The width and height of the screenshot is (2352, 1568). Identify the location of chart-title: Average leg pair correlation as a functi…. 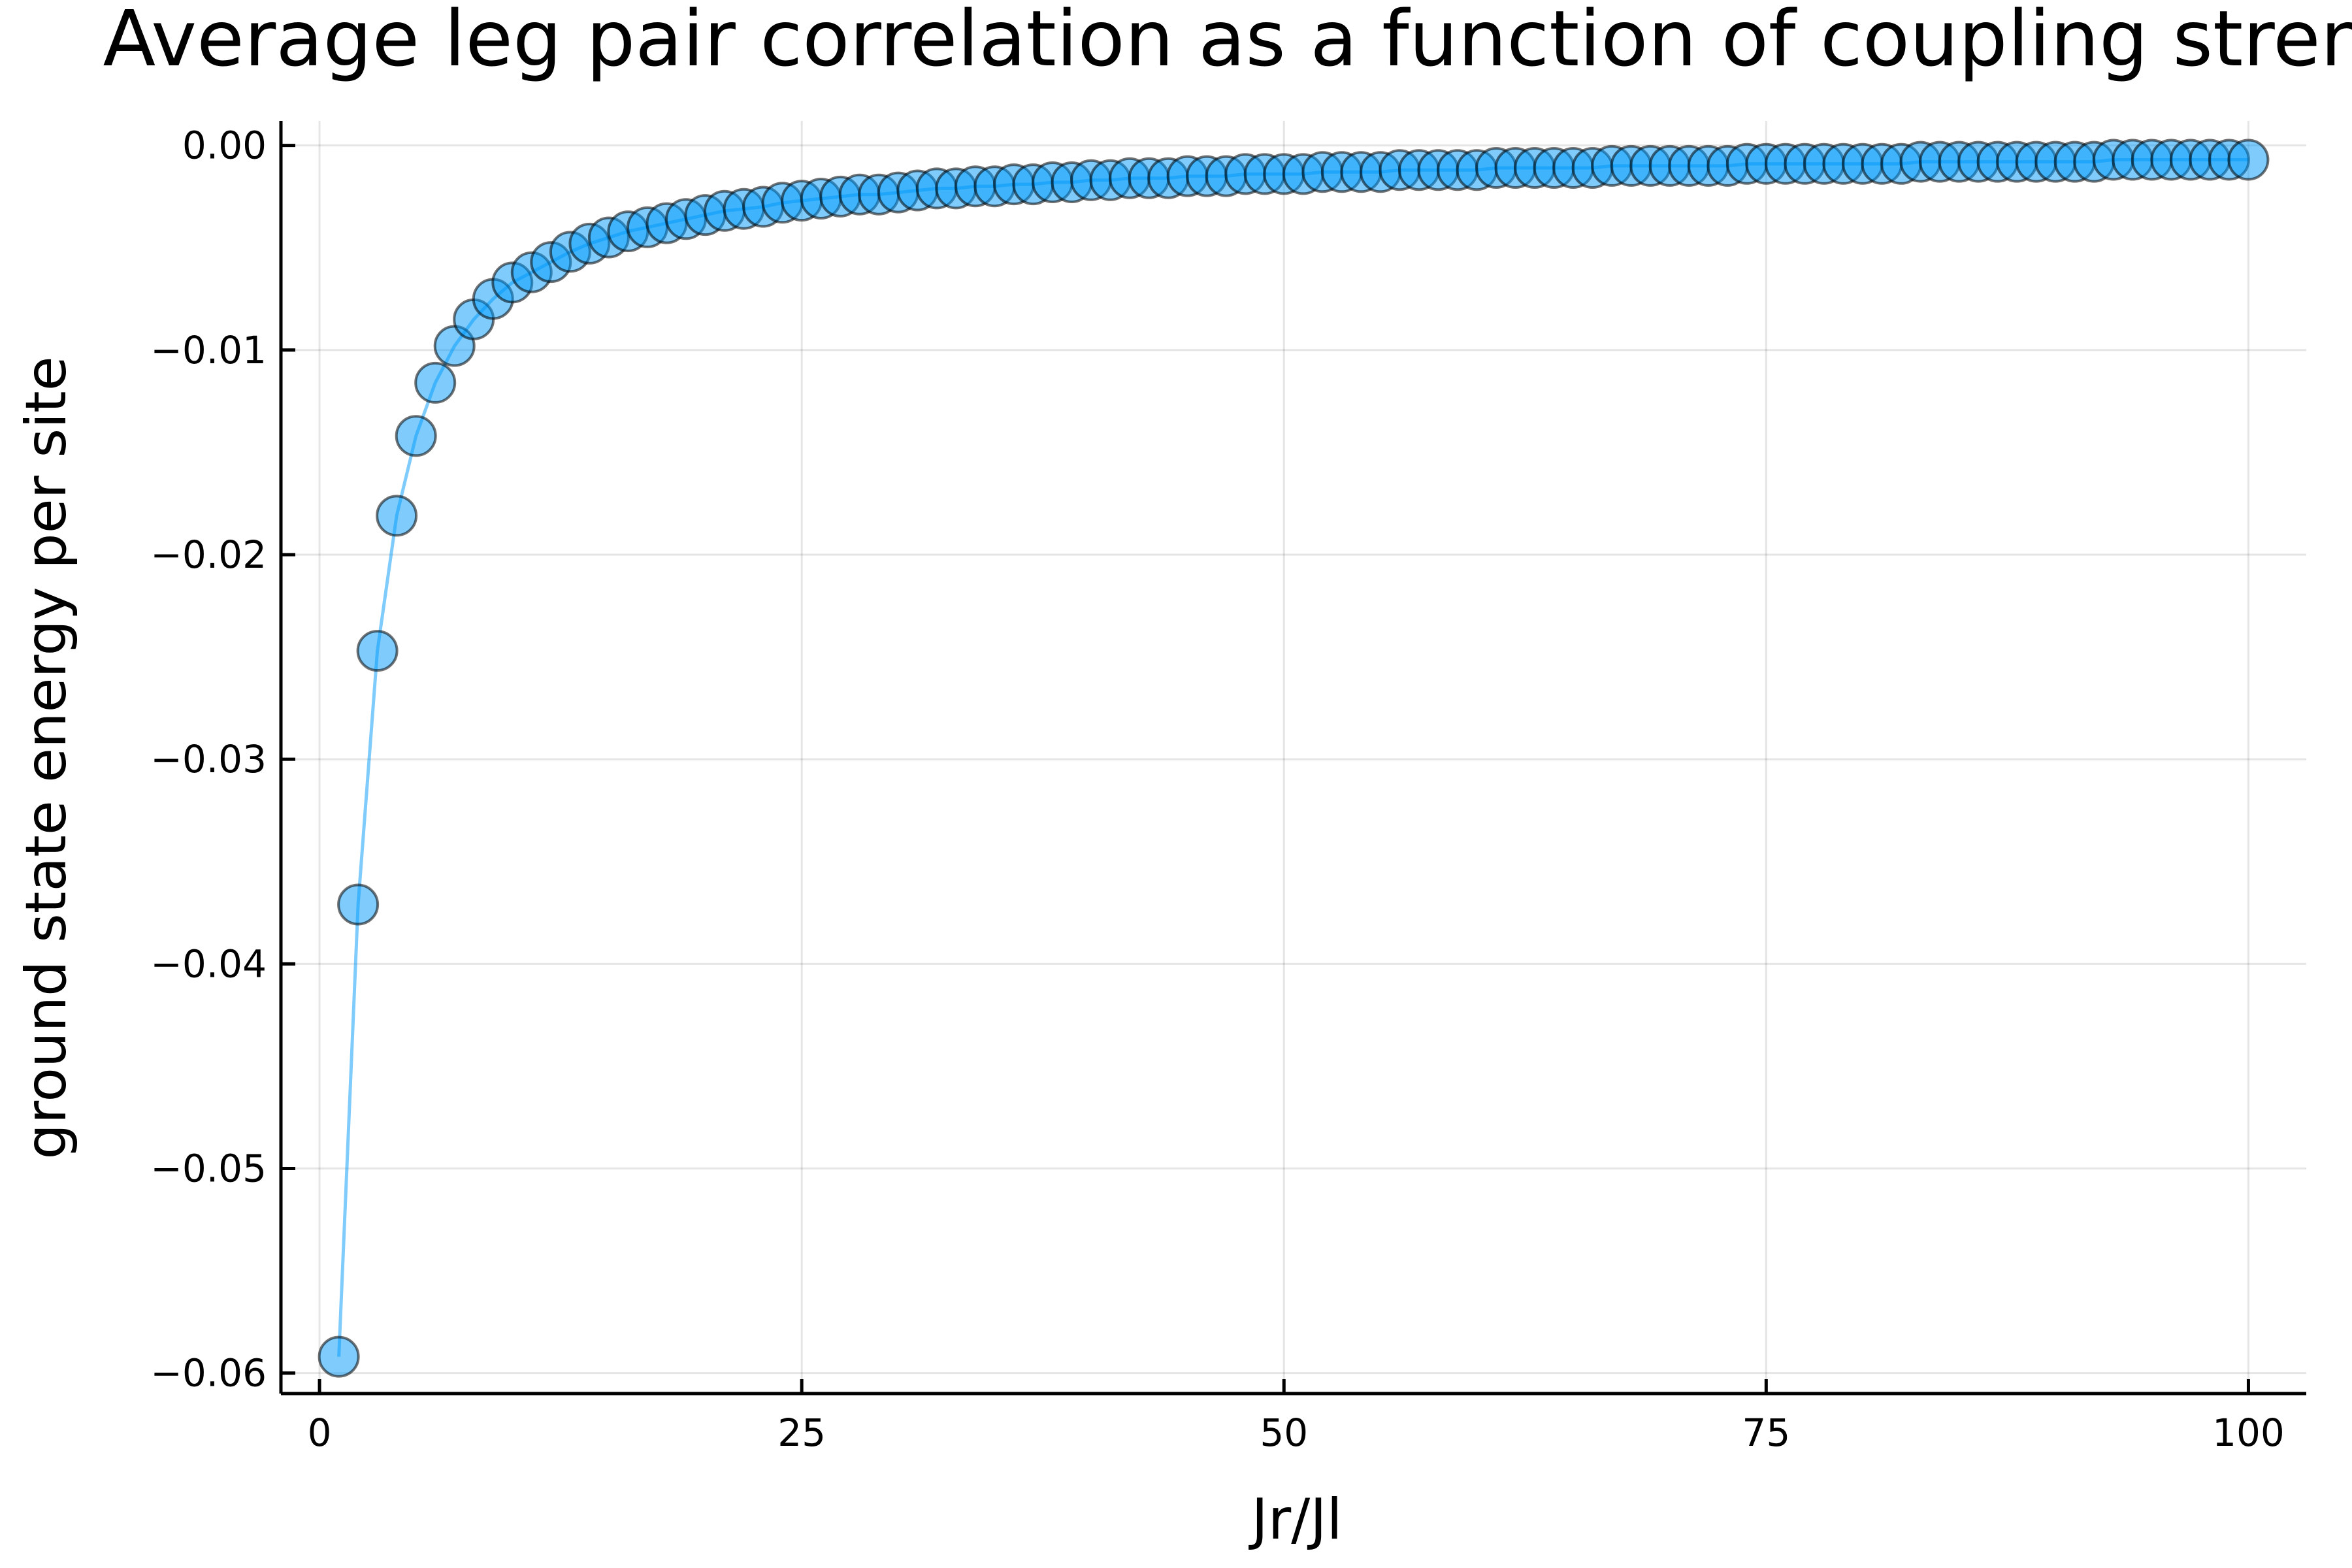
(1227, 42).